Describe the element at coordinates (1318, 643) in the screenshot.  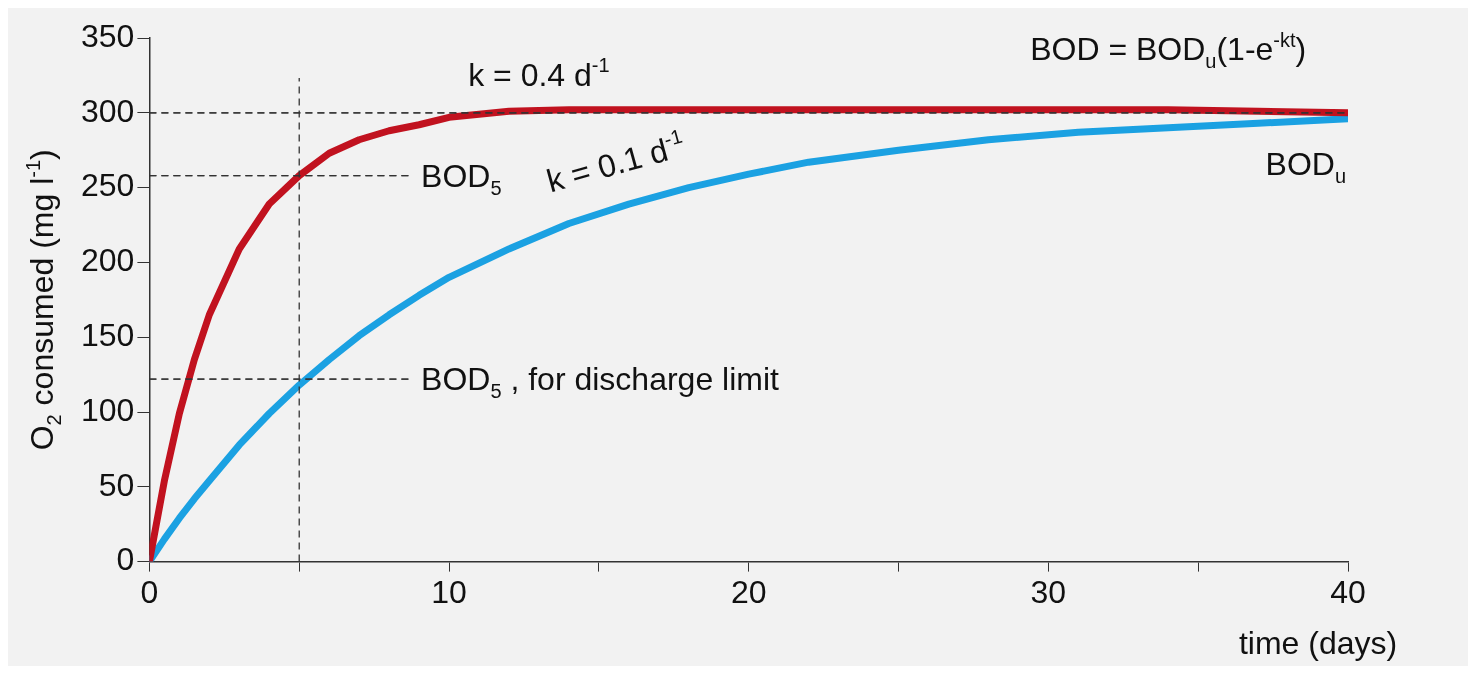
I see `x-axis-title: time (days)` at that location.